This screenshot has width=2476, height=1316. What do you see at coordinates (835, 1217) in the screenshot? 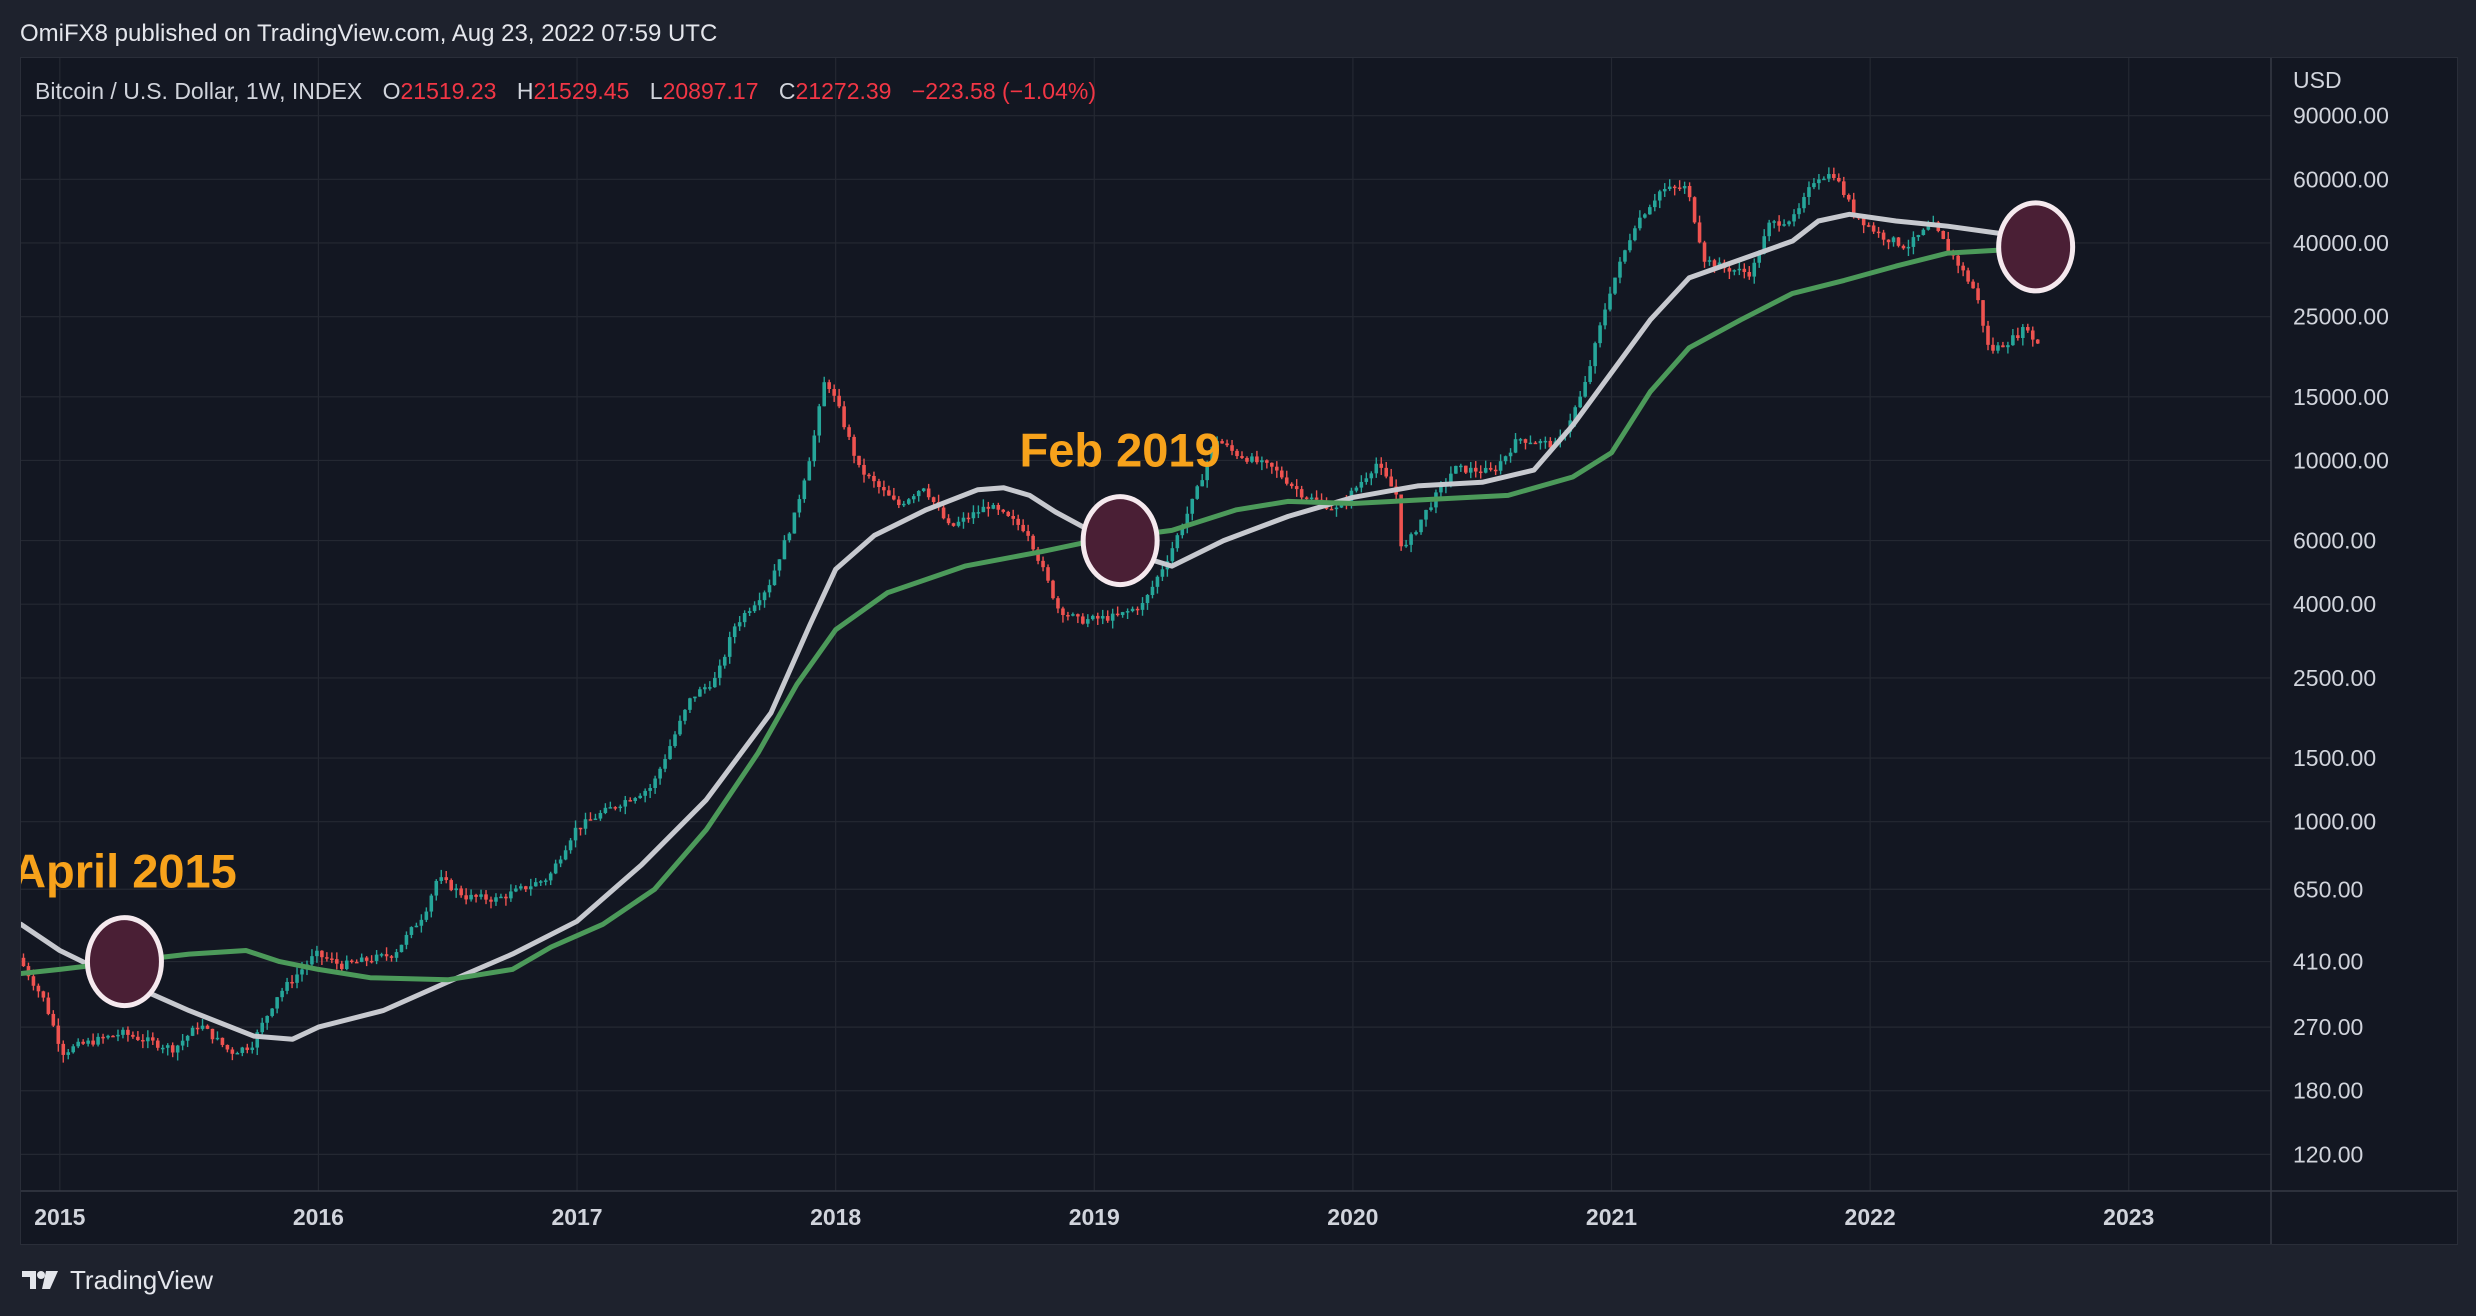
I see `x-tick-label: 2018` at bounding box center [835, 1217].